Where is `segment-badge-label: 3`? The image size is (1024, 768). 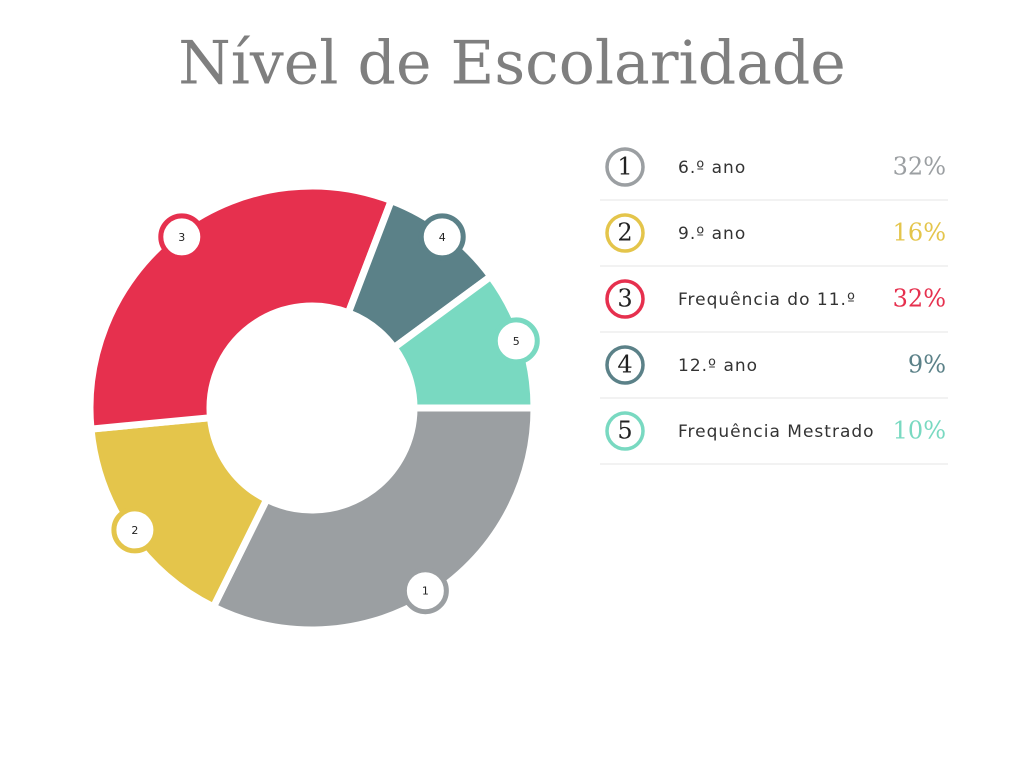 segment-badge-label: 3 is located at coordinates (181, 237).